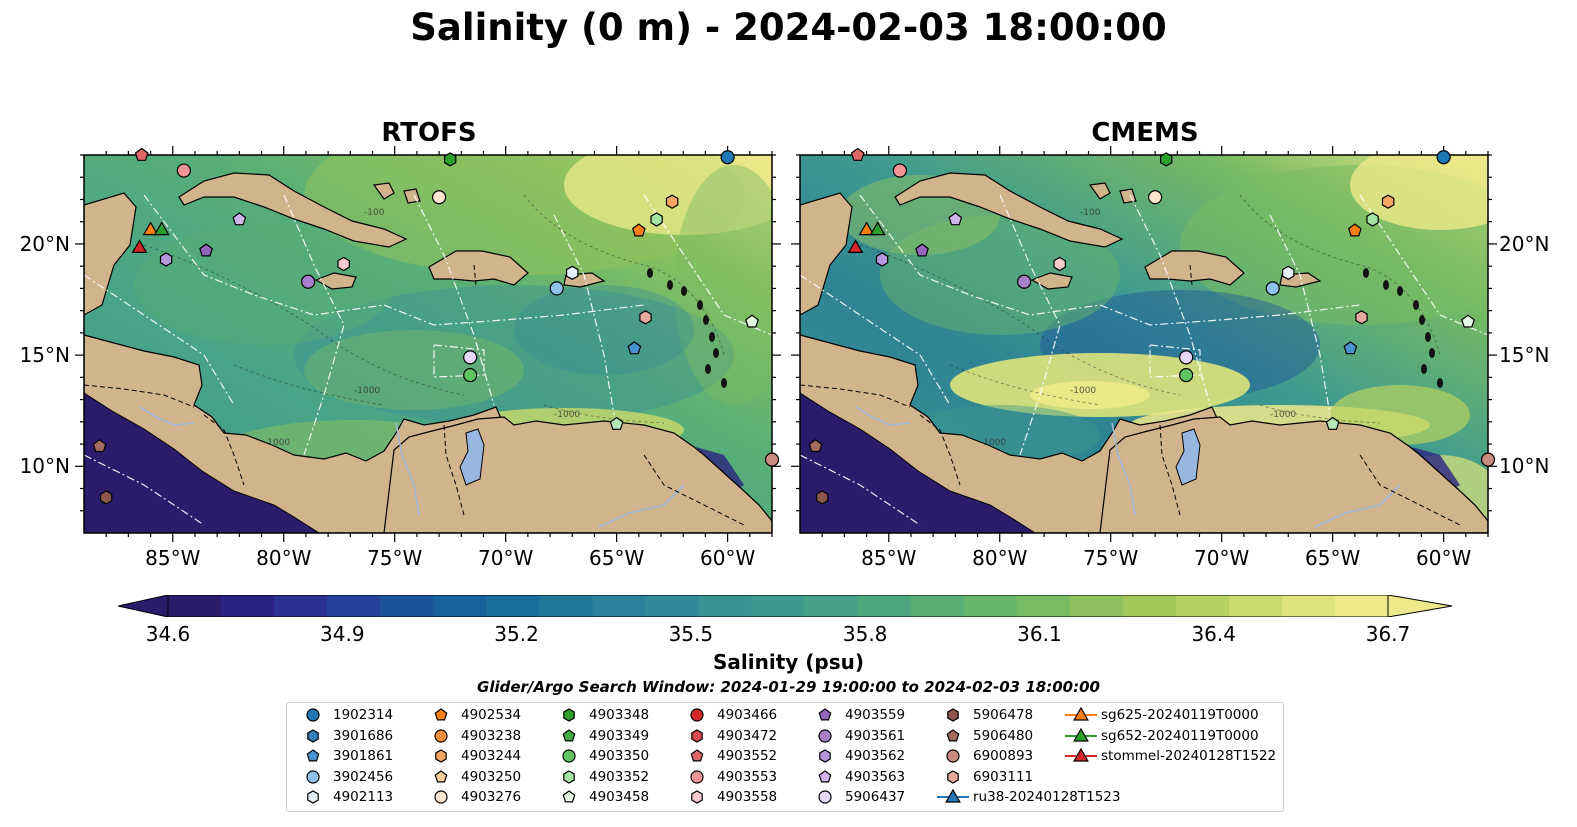  Describe the element at coordinates (617, 558) in the screenshot. I see `lon-tick-label-left: 65°W` at that location.